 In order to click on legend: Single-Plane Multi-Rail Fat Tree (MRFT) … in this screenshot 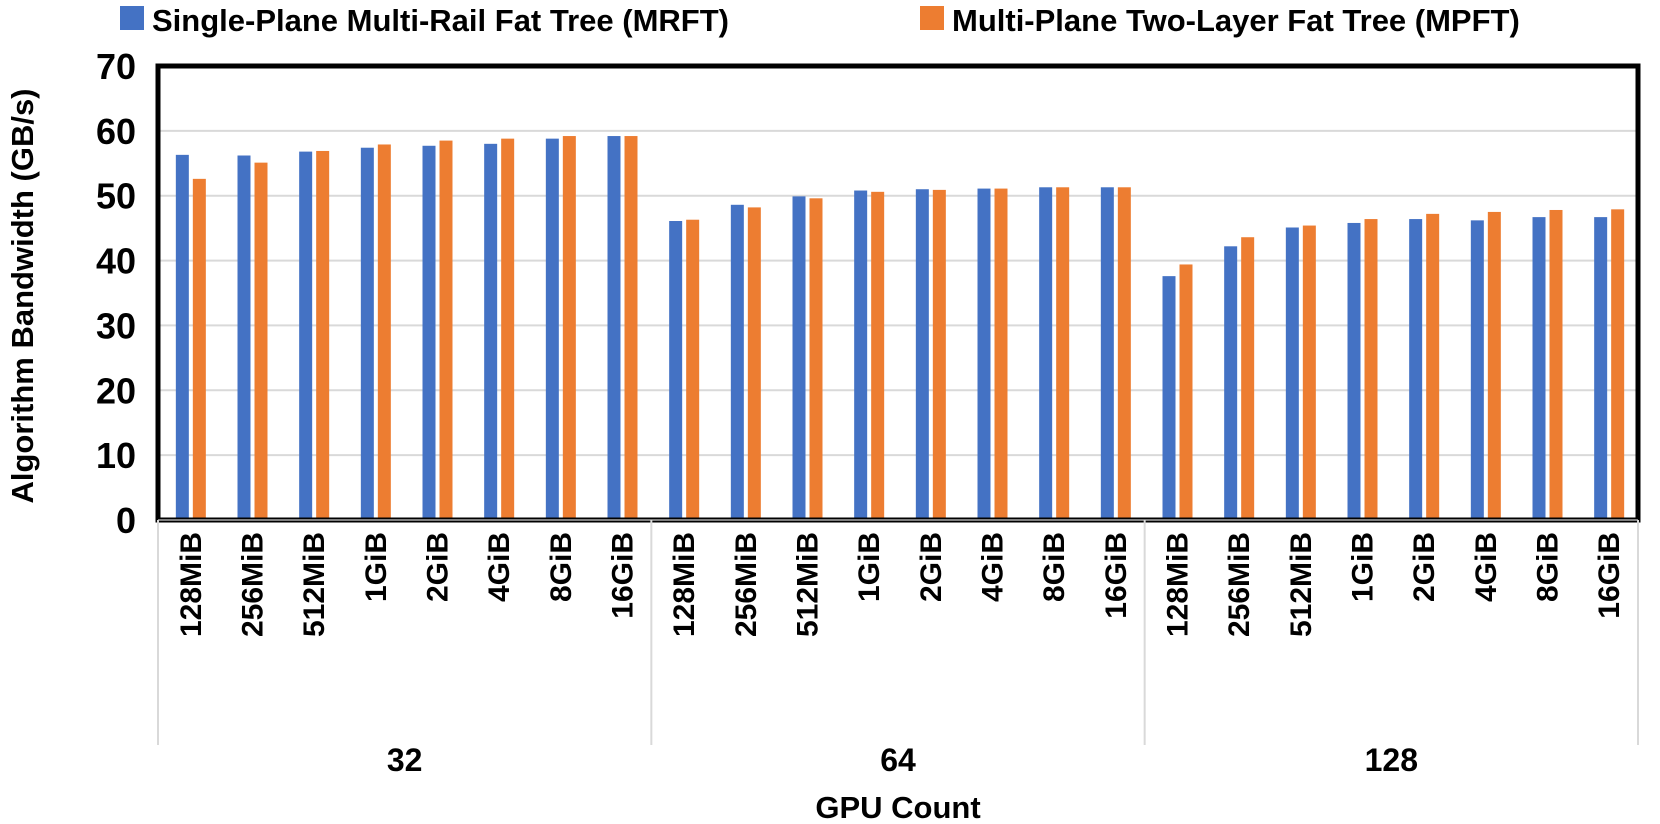, I will do `click(820, 20)`.